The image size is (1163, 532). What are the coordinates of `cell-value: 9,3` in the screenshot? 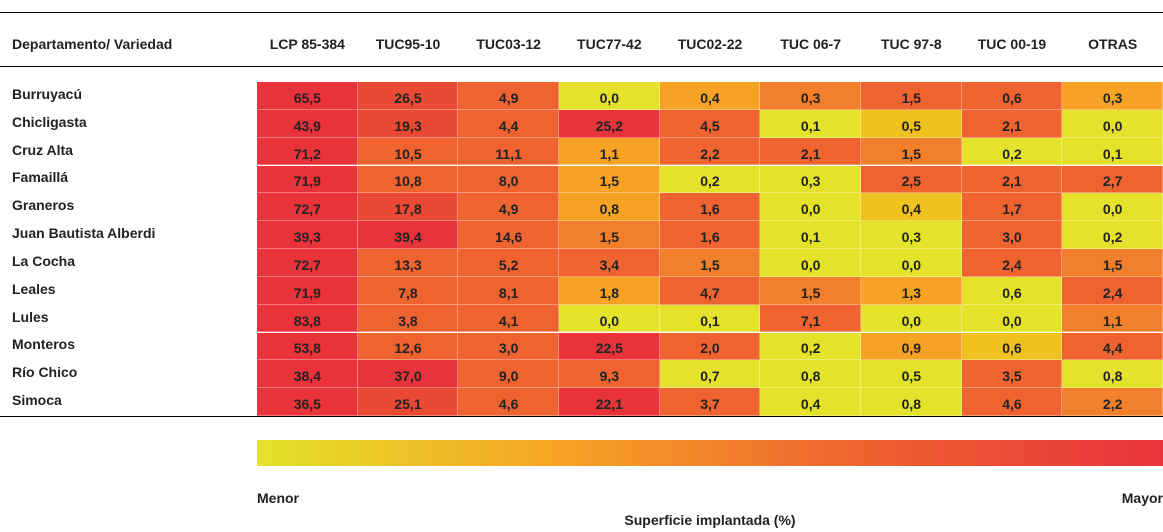 It's located at (609, 376).